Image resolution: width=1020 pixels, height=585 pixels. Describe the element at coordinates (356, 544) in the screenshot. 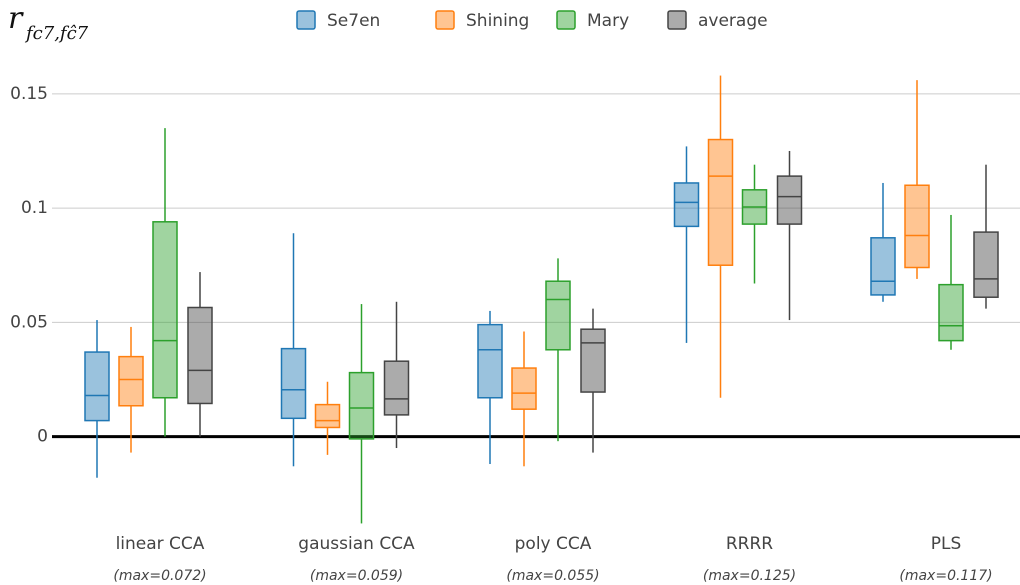

I see `x-tick-label: gaussian CCA` at that location.